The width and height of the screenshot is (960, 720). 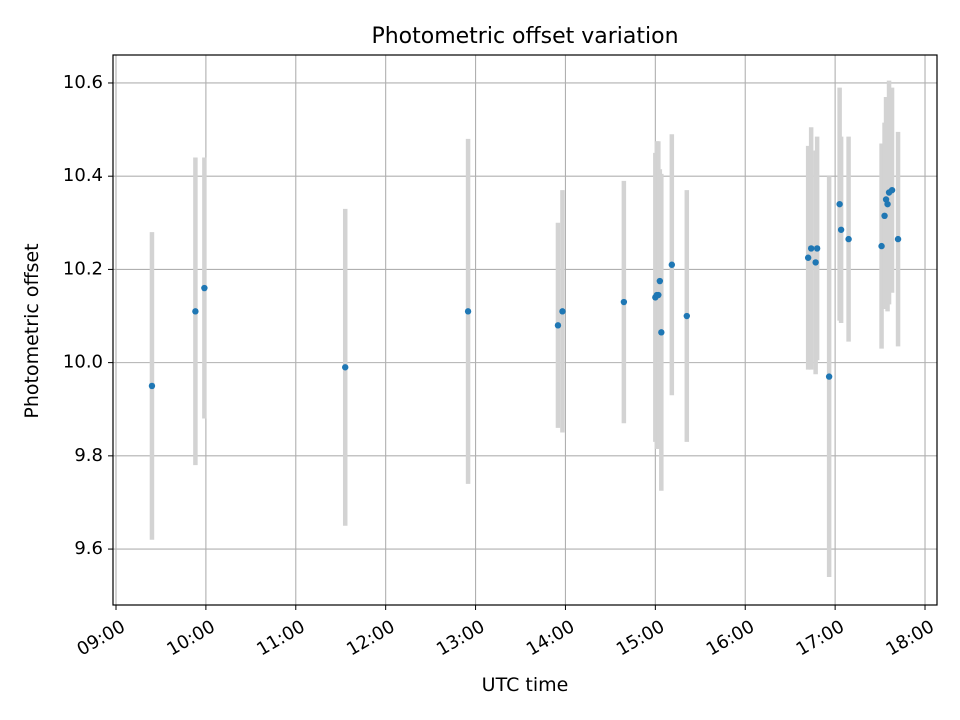 What do you see at coordinates (88, 548) in the screenshot?
I see `y-tick-label: 9.6` at bounding box center [88, 548].